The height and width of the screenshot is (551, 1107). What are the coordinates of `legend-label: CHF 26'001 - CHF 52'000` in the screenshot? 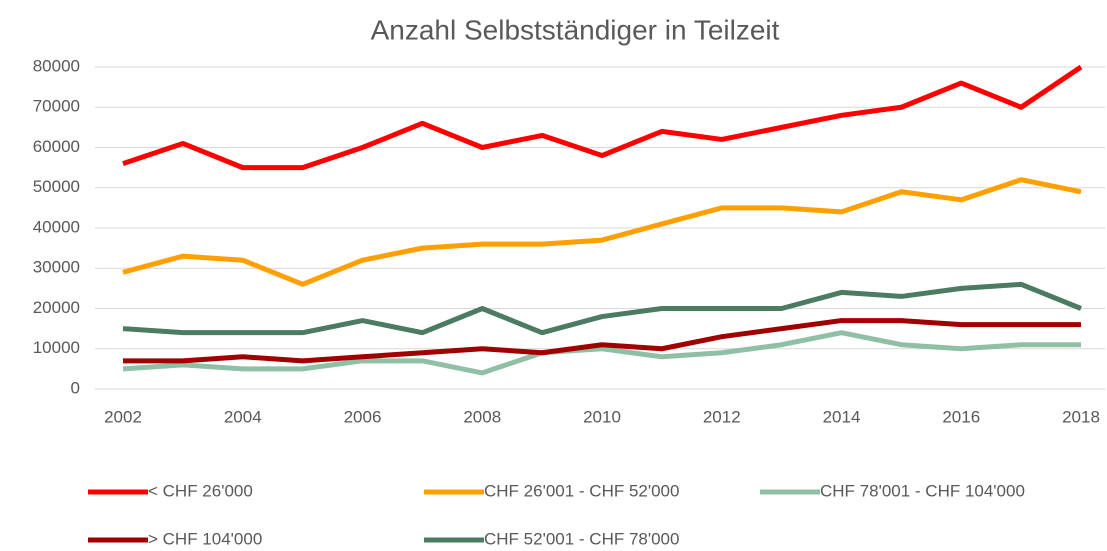 It's located at (581, 490).